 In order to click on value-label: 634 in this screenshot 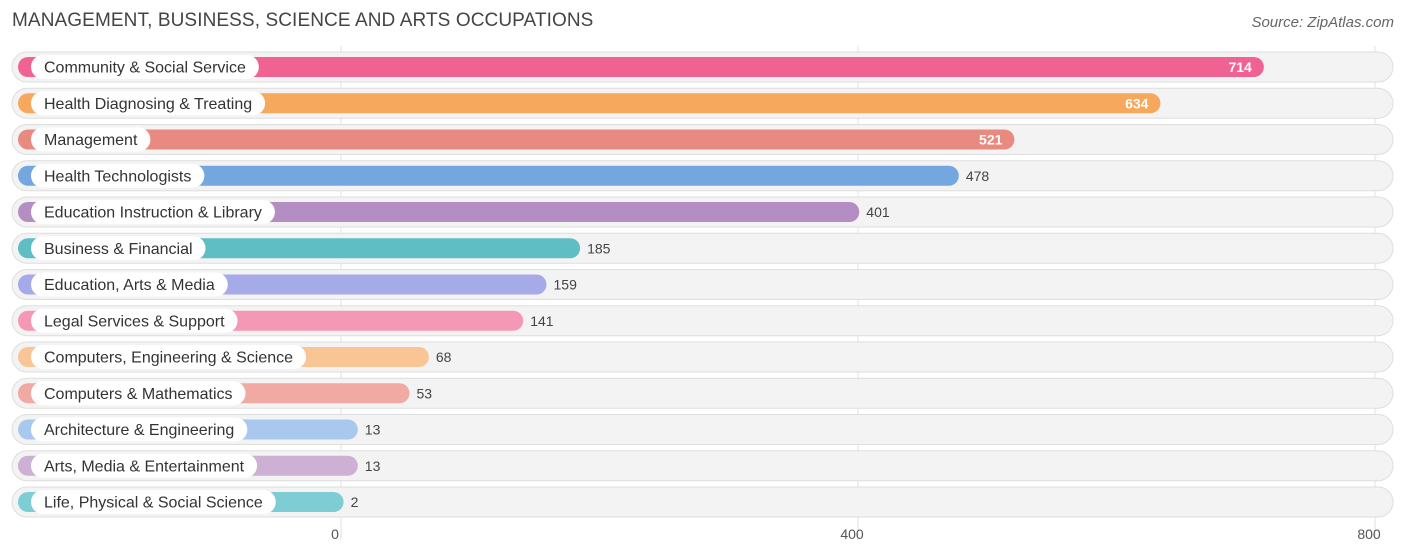, I will do `click(1137, 103)`.